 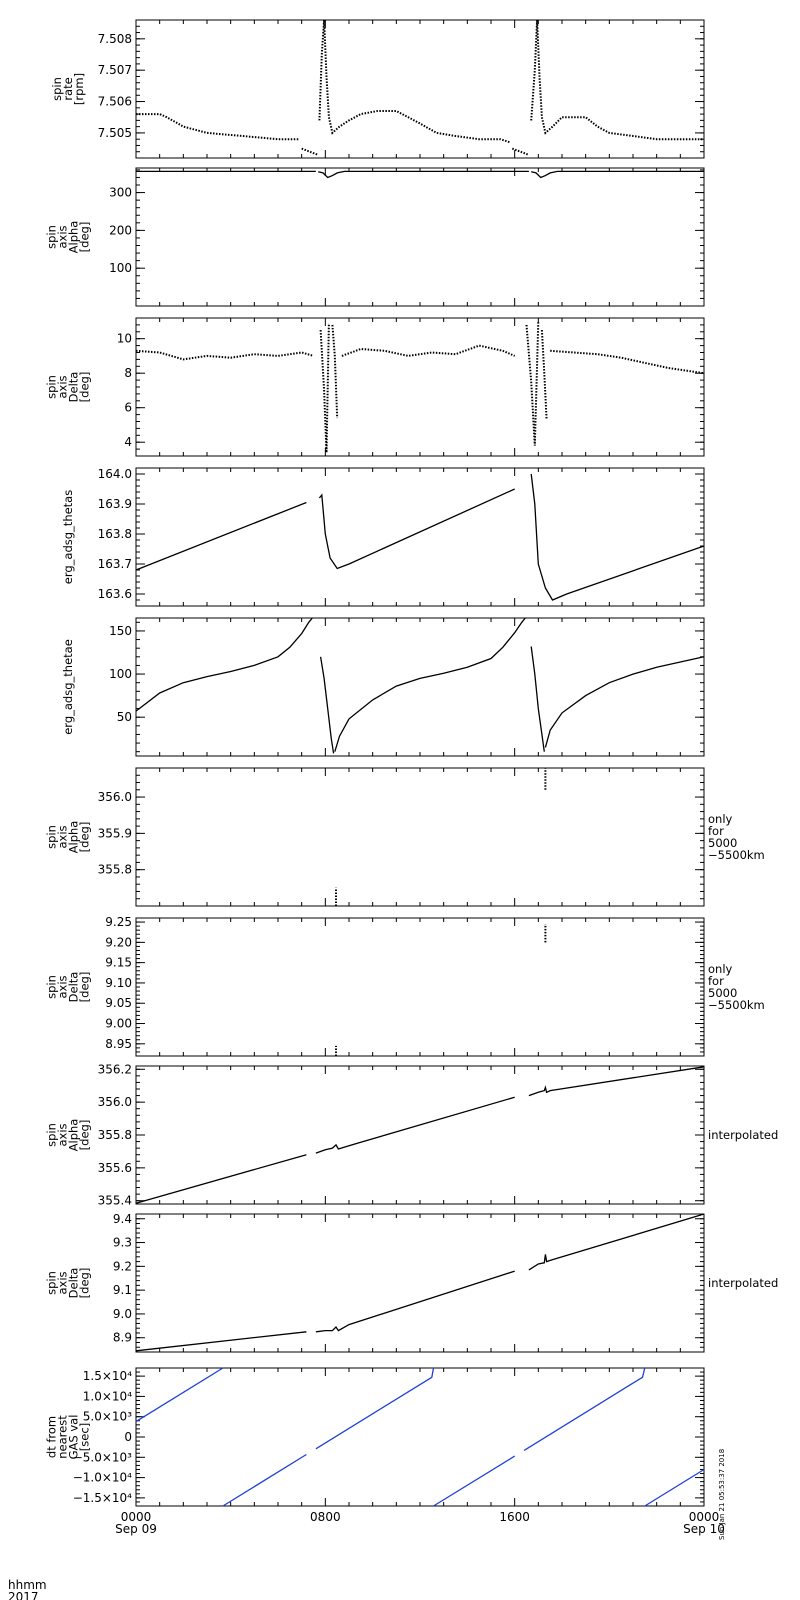 What do you see at coordinates (68, 687) in the screenshot?
I see `y-axis-label: erg_adsg_thetae` at bounding box center [68, 687].